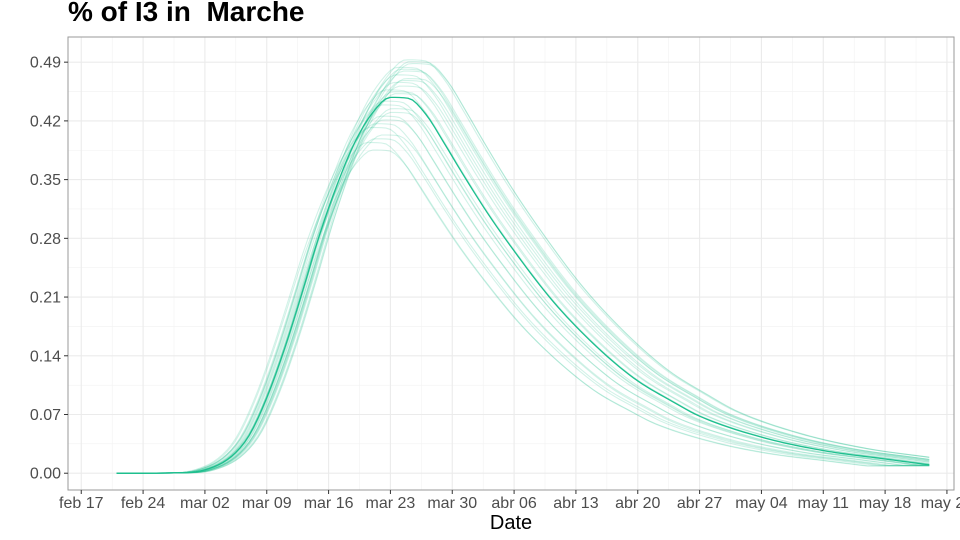 The image size is (960, 540). I want to click on y-tick-label: 0.42, so click(45, 121).